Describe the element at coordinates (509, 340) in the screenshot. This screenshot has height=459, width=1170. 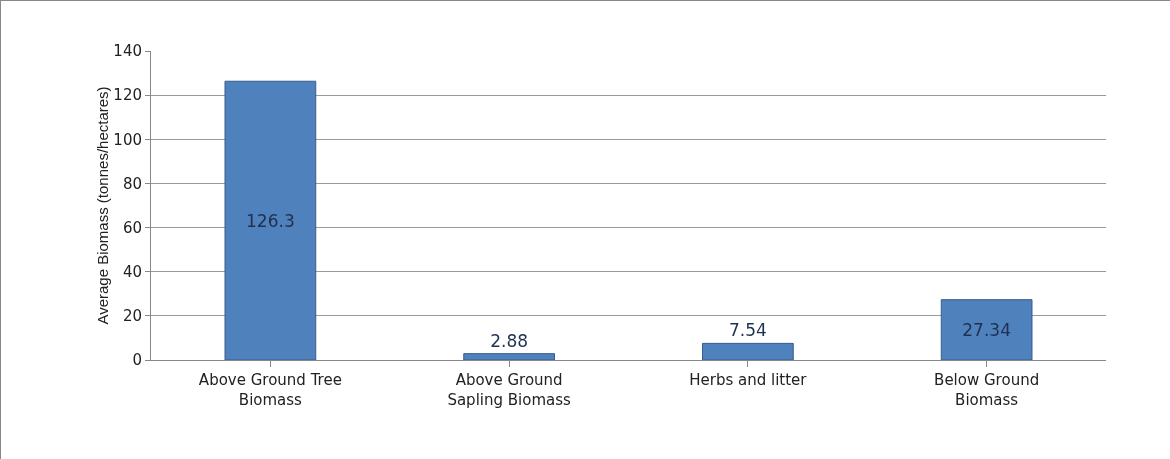
I see `data-label: 2.88` at that location.